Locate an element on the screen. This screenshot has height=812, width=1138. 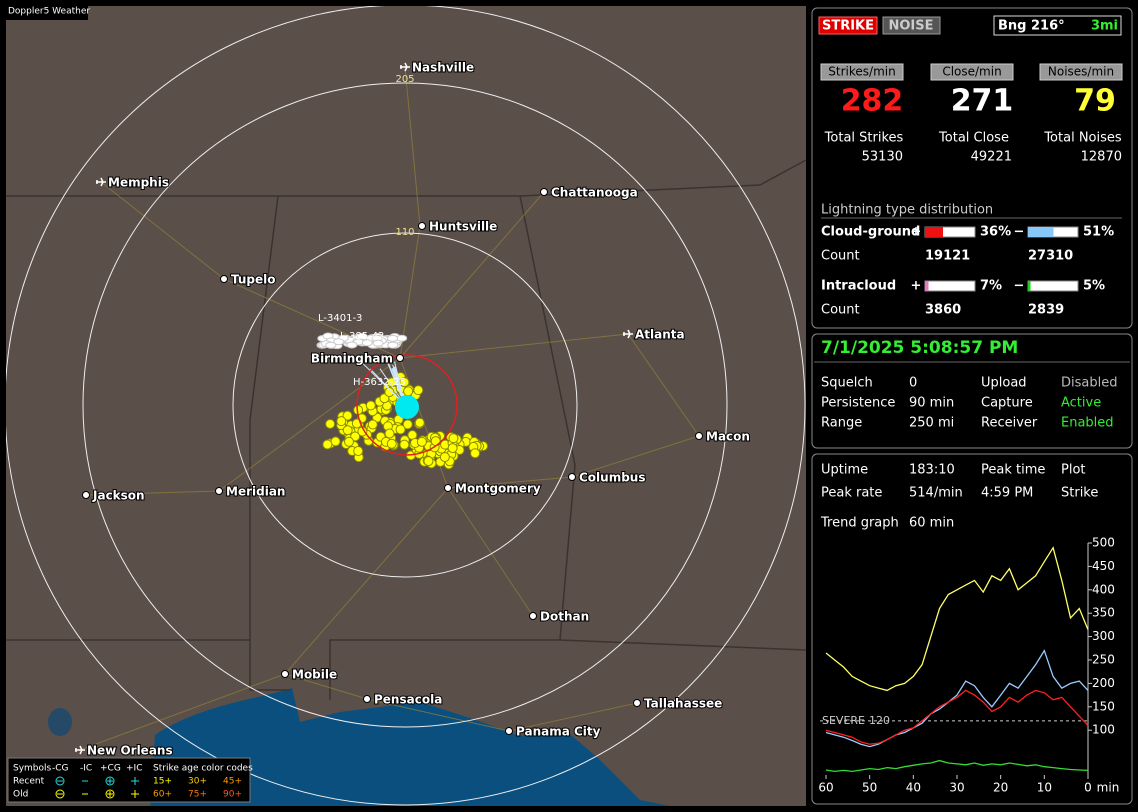
stat-label: Peak rate is located at coordinates (851, 493).